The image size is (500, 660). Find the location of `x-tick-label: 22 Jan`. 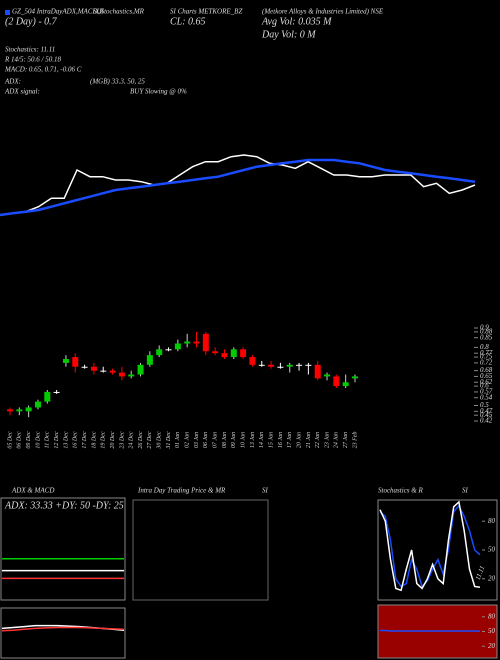

x-tick-label: 22 Jan is located at coordinates (318, 440).